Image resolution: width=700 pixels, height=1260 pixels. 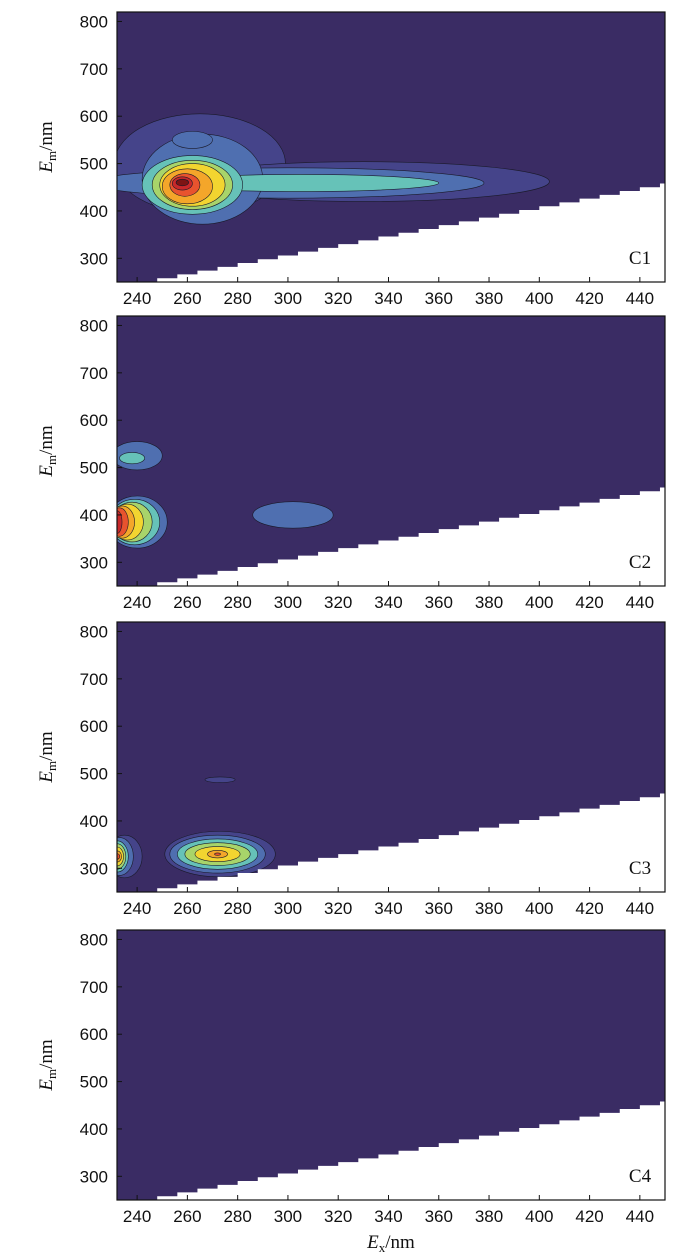 What do you see at coordinates (640, 868) in the screenshot?
I see `panel-label: C3` at bounding box center [640, 868].